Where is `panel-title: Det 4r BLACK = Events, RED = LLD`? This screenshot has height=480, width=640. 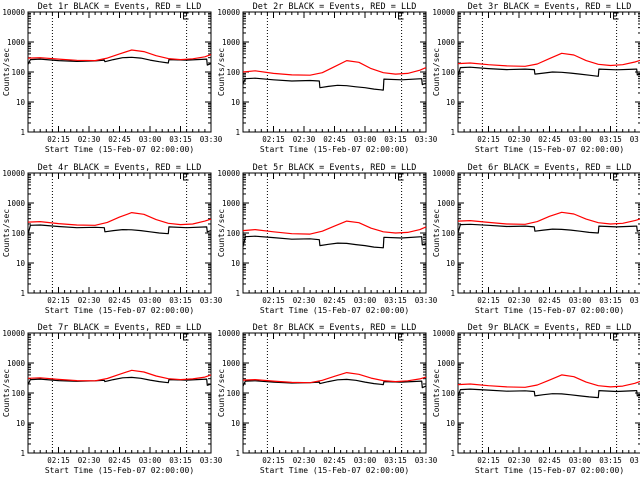 panel-title: Det 4r BLACK = Events, RED = LLD is located at coordinates (120, 168).